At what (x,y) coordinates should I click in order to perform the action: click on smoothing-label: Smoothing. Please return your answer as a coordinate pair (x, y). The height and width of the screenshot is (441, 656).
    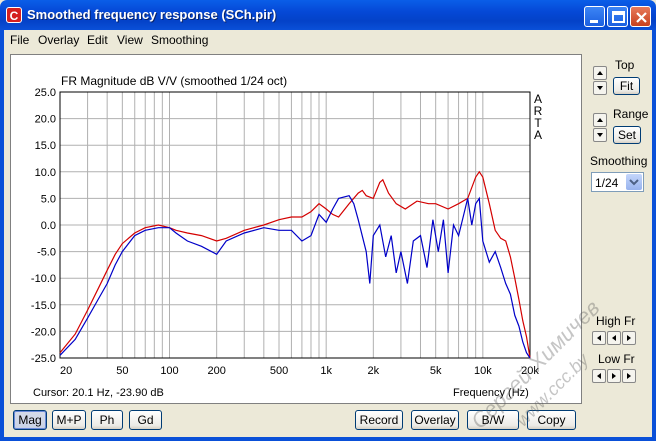
    Looking at the image, I should click on (619, 161).